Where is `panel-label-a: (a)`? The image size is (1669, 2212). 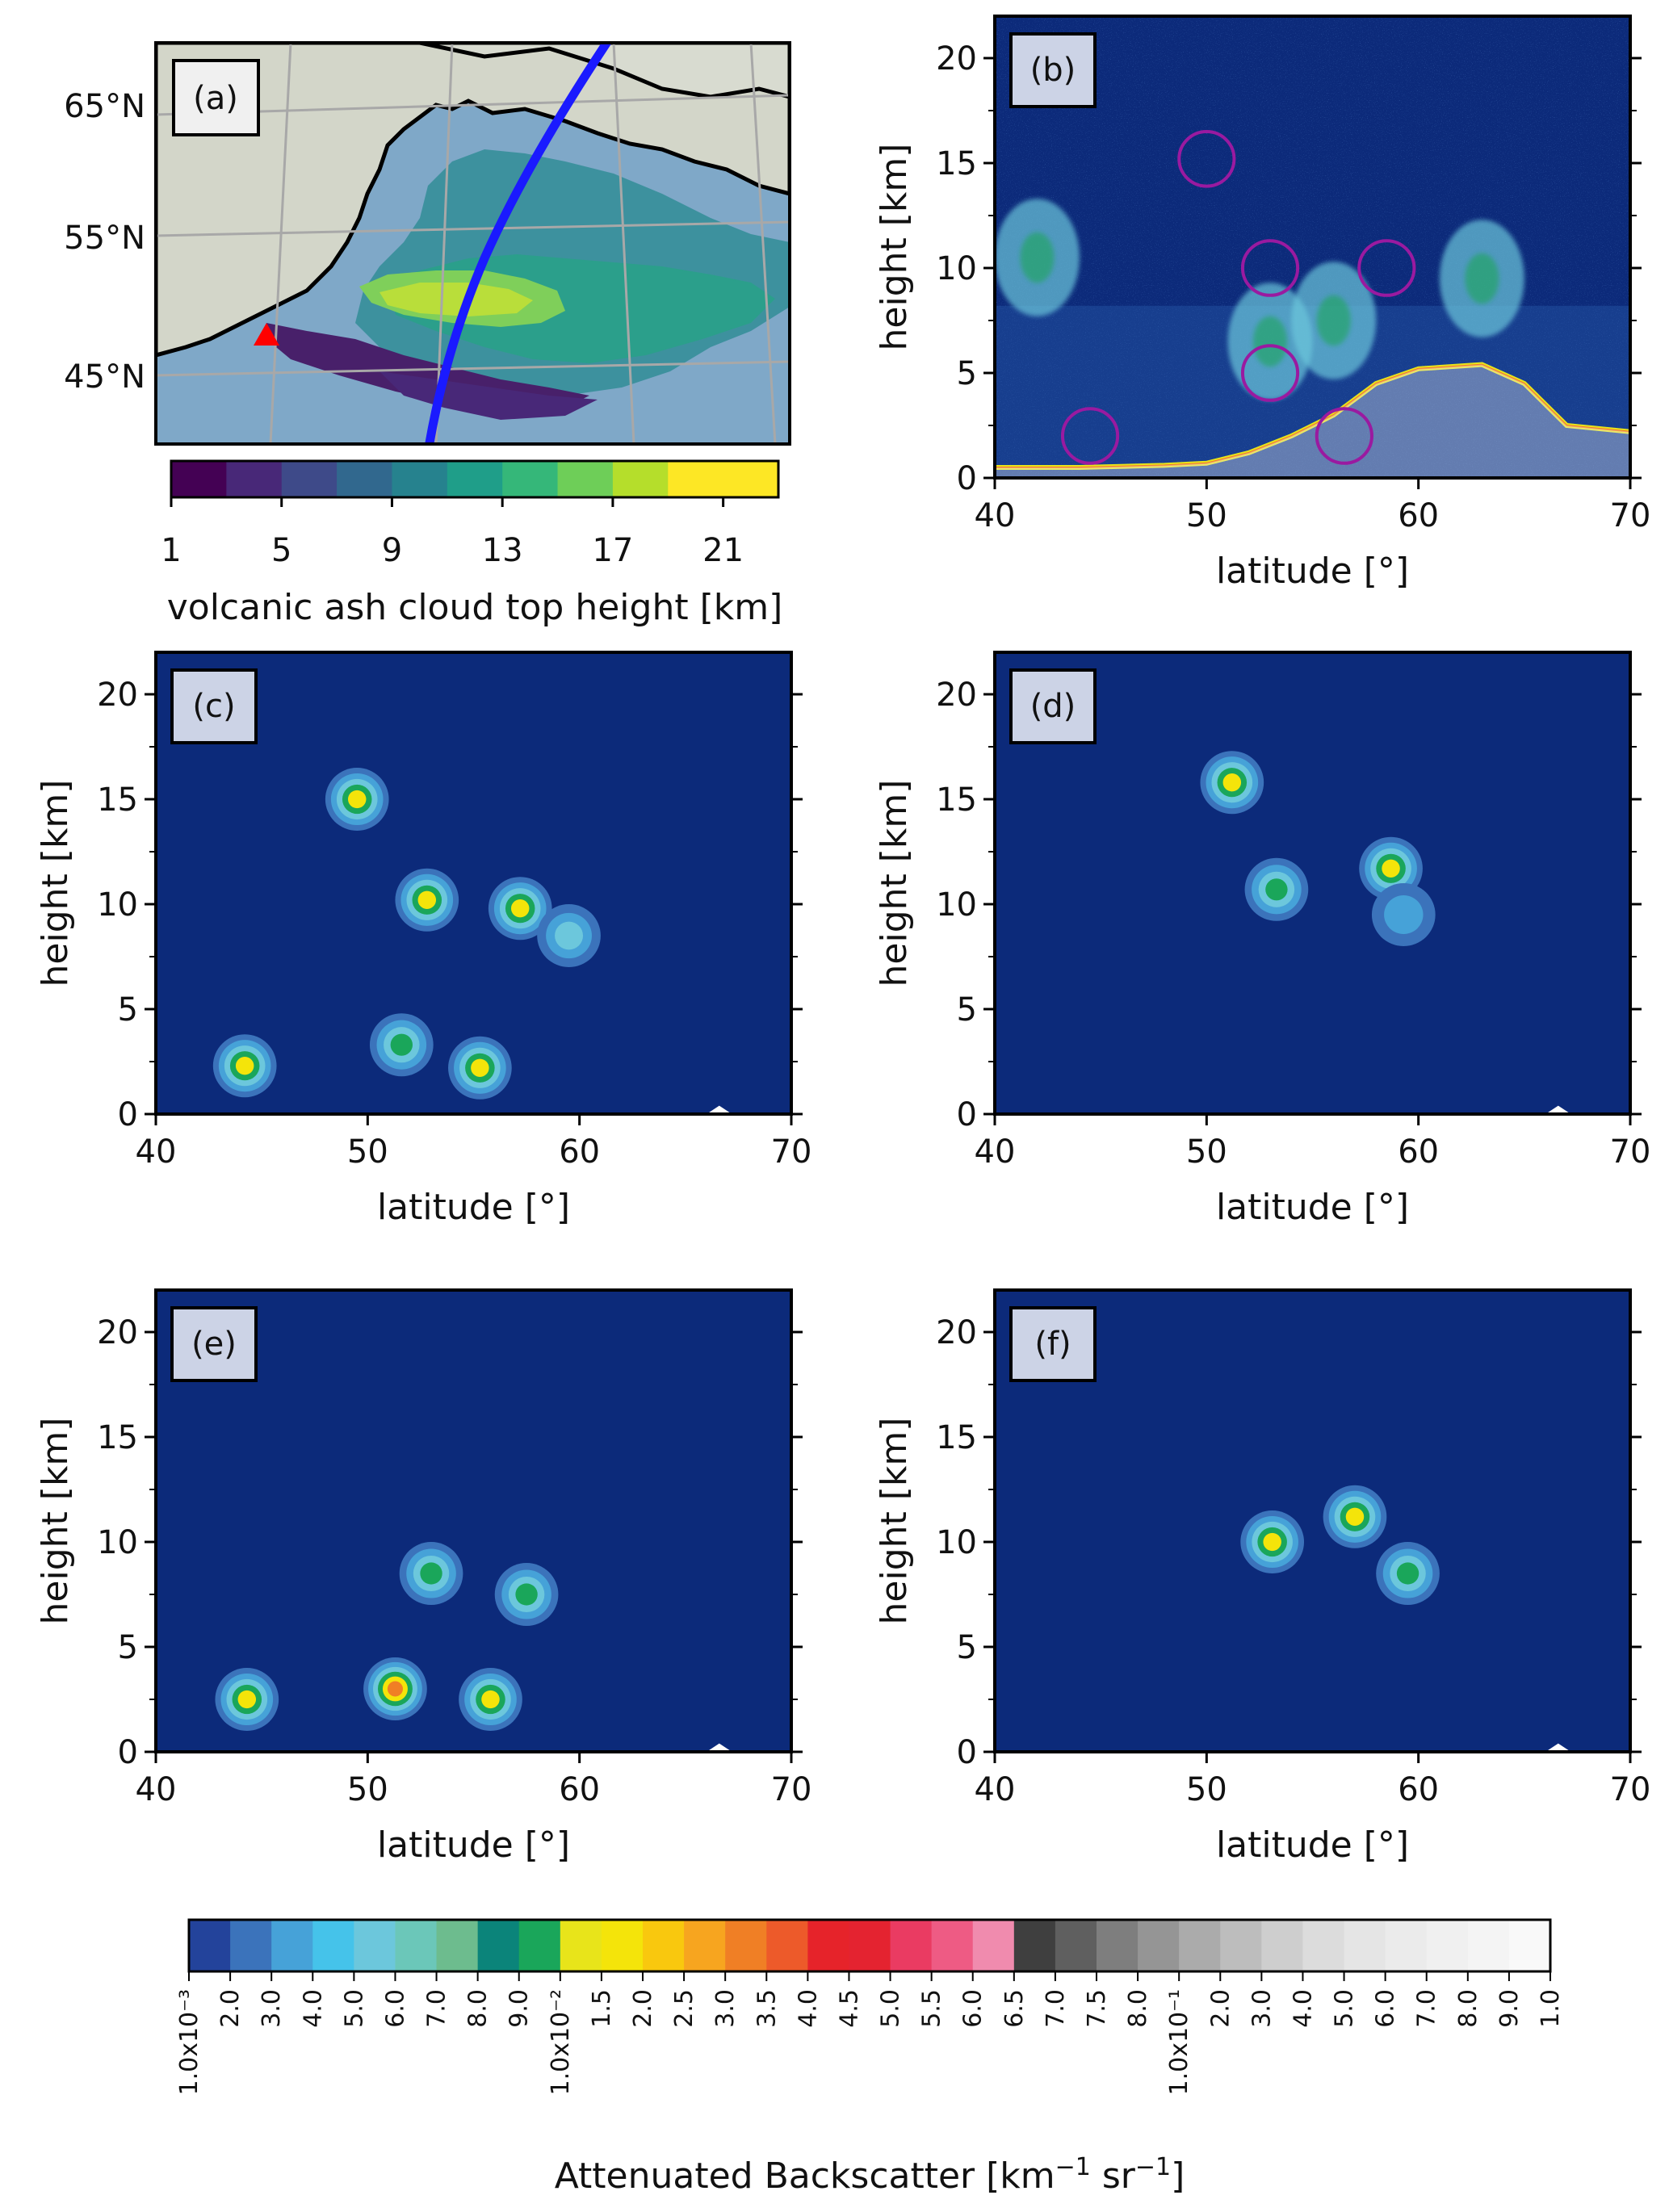
panel-label-a: (a) is located at coordinates (215, 98).